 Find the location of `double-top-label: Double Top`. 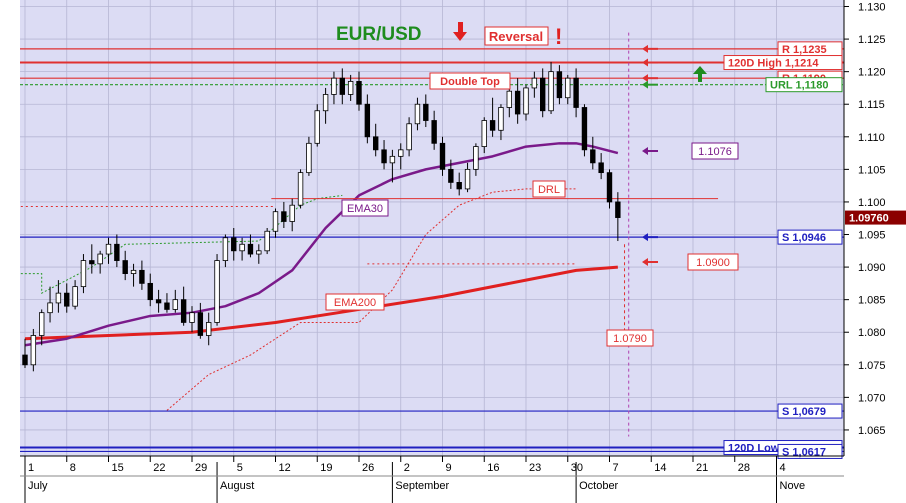

double-top-label: Double Top is located at coordinates (470, 82).